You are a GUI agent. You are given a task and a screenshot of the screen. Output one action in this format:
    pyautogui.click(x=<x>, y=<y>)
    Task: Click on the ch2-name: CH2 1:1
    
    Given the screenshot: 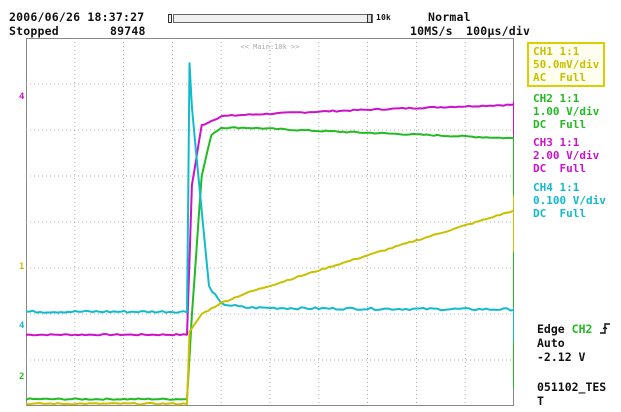 What is the action you would take?
    pyautogui.click(x=556, y=98)
    